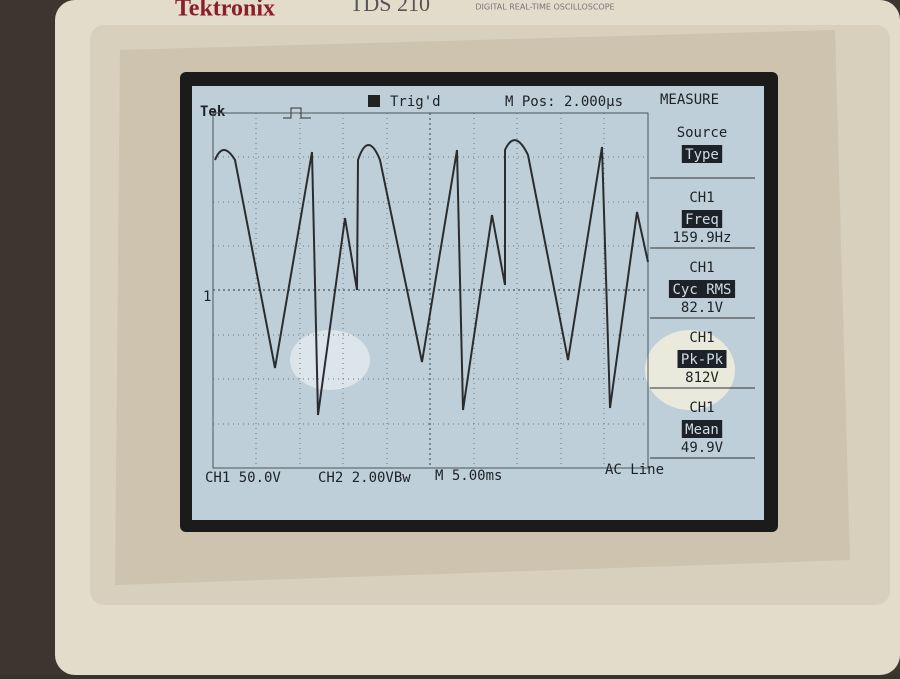  I want to click on menu-reading: 49.9V, so click(702, 448).